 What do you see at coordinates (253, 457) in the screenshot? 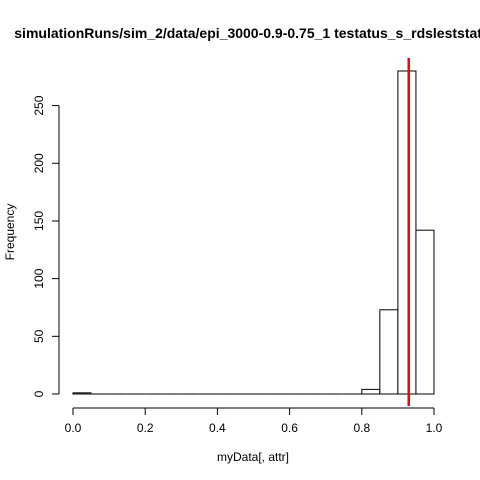
I see `x-axis-label: myData[, attr]` at bounding box center [253, 457].